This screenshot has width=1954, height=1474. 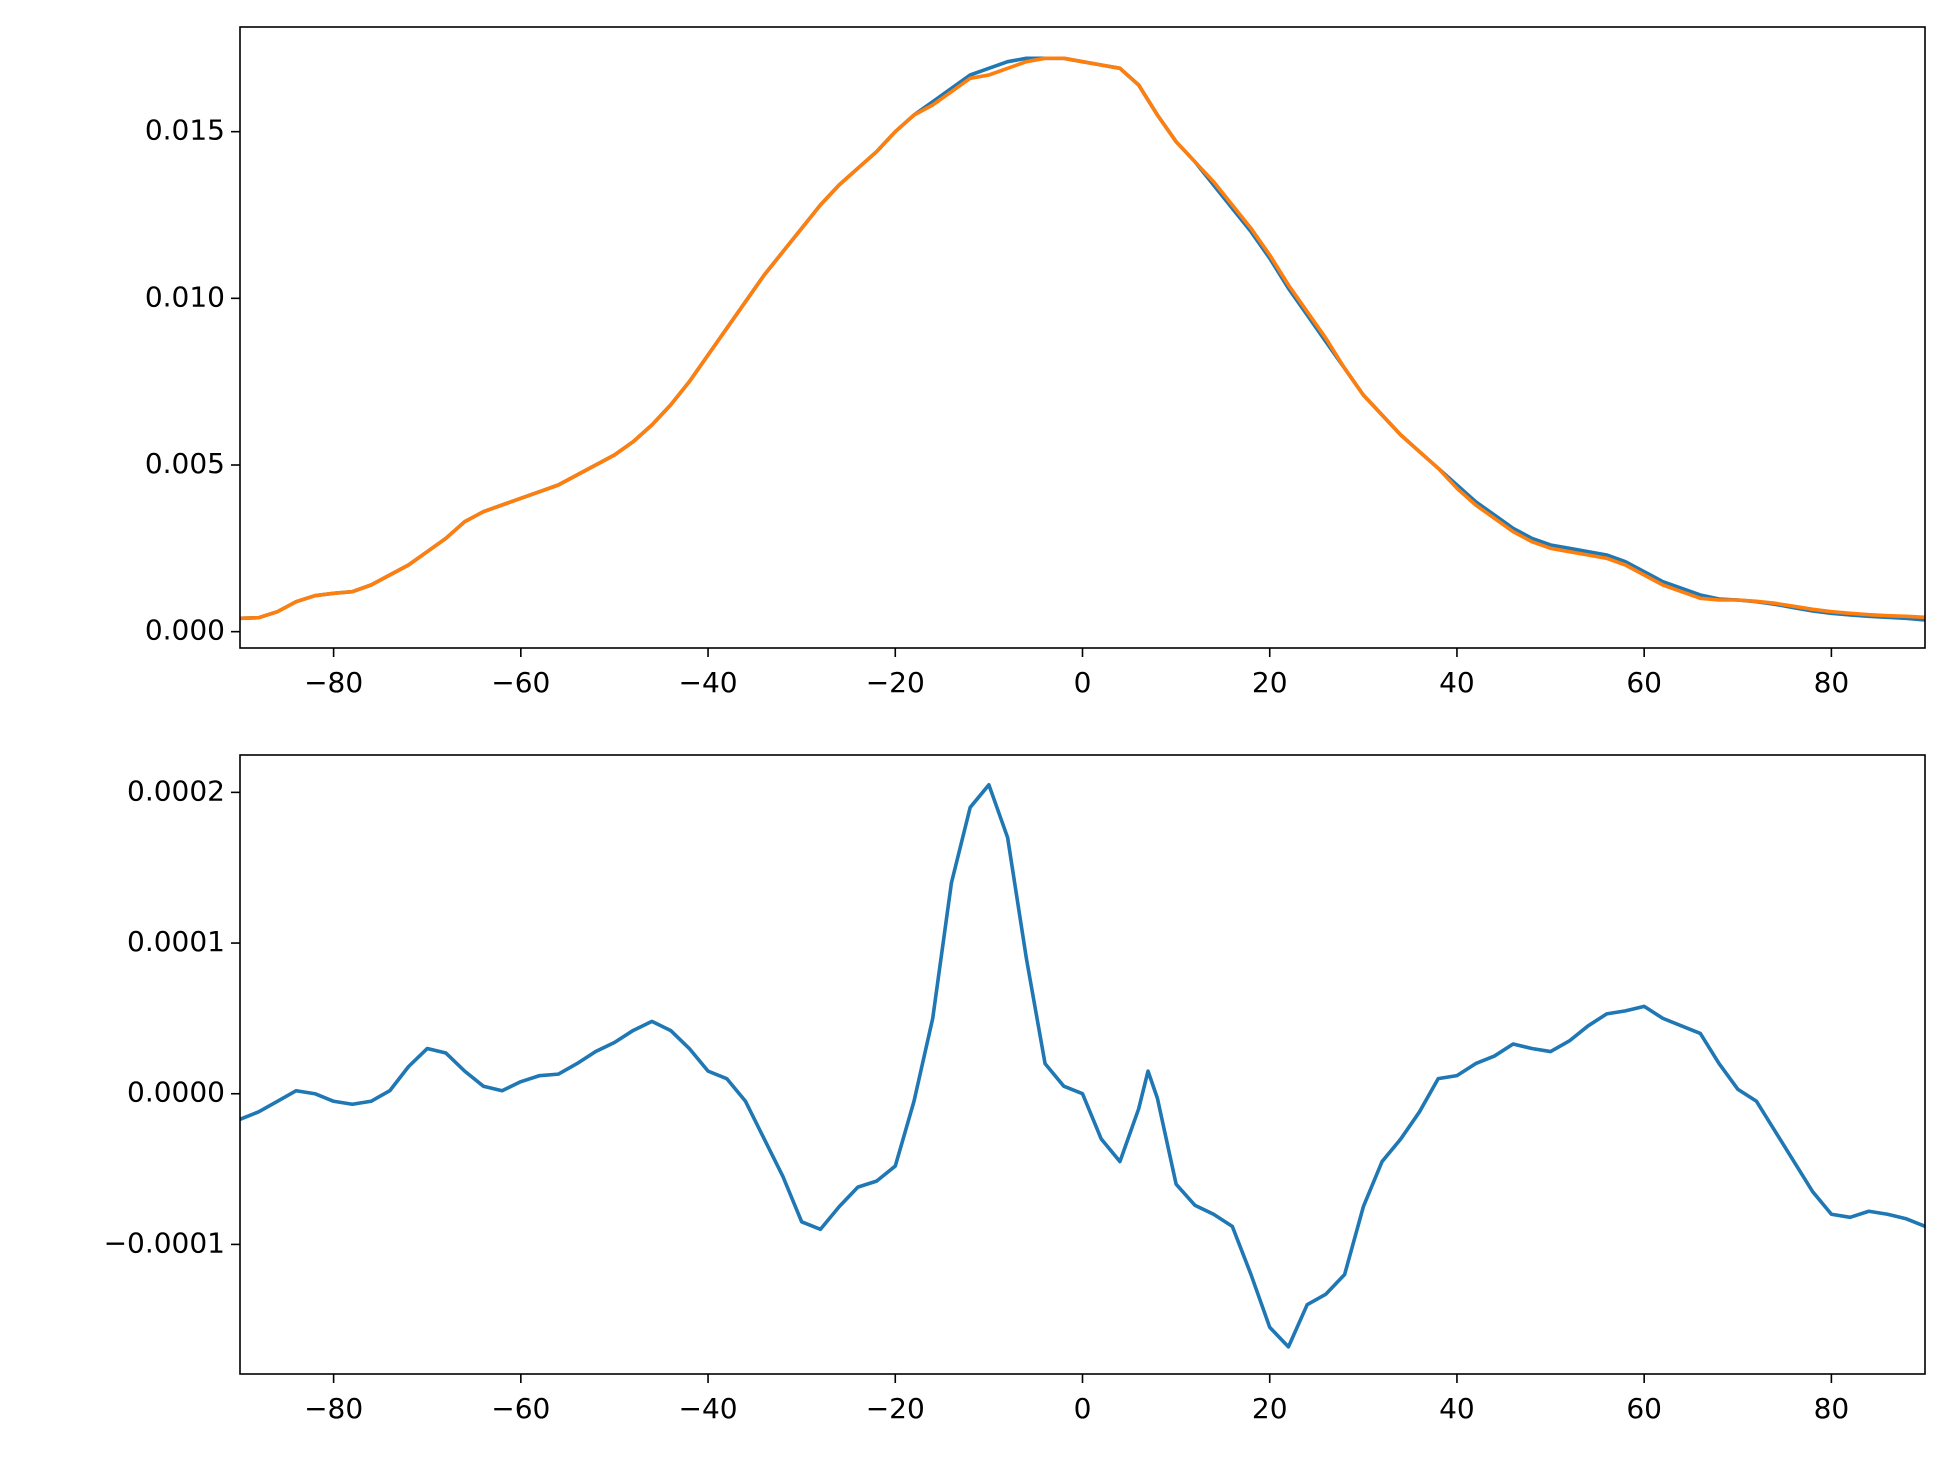 What do you see at coordinates (185, 630) in the screenshot?
I see `y-tick-label: 0.000` at bounding box center [185, 630].